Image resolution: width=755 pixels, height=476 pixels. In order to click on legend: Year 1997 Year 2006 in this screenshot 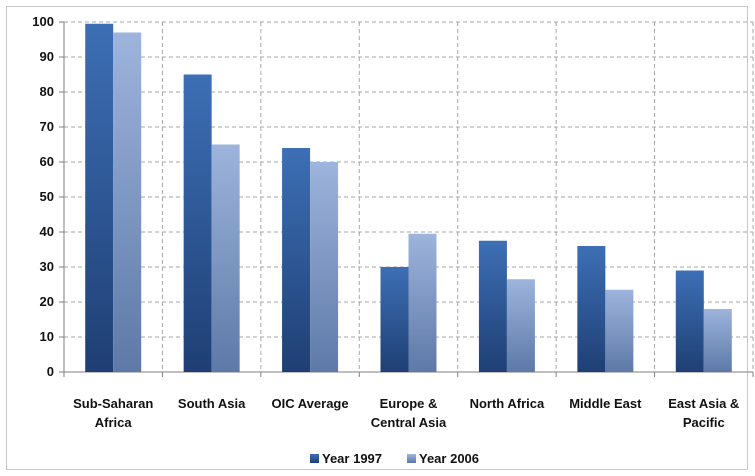, I will do `click(394, 458)`.